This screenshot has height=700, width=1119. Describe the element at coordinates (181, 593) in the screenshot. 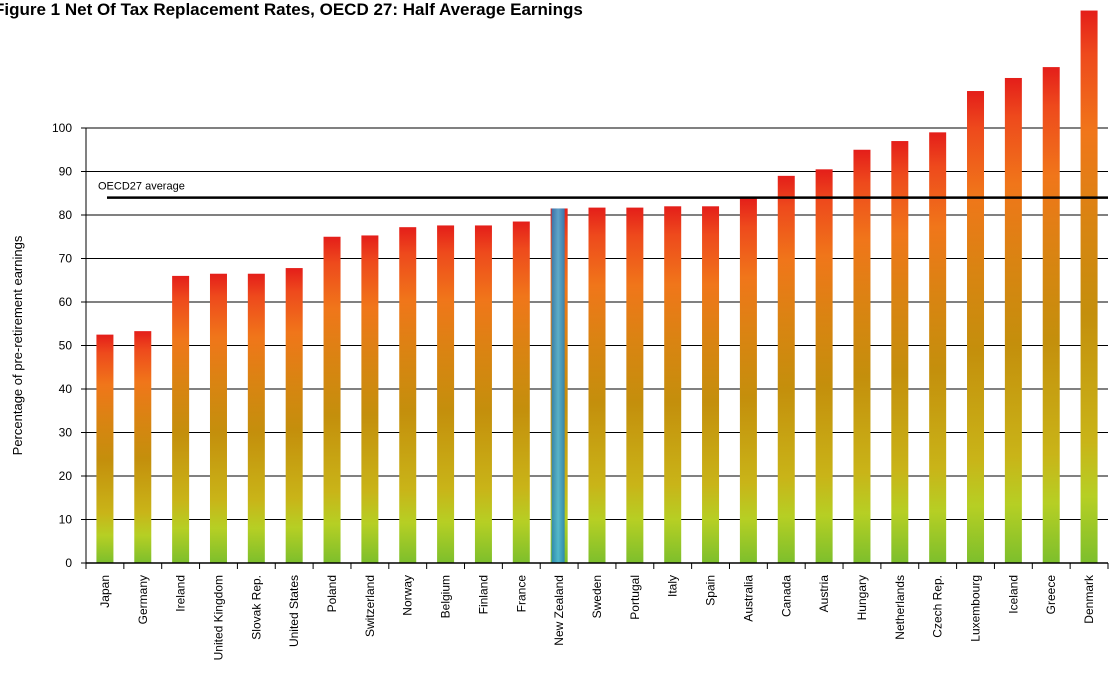

I see `x-tick-label: Ireland` at that location.